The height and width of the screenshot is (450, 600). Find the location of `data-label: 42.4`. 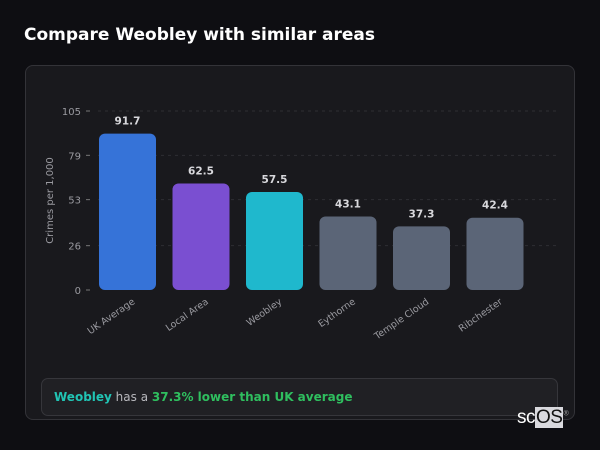

data-label: 42.4 is located at coordinates (495, 206).